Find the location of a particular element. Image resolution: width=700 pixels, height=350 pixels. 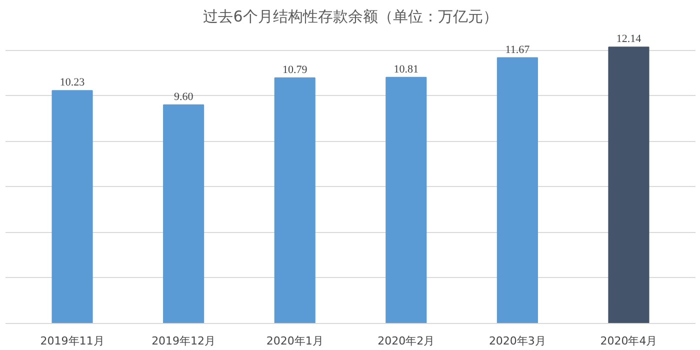

data-label: 10.81 is located at coordinates (406, 69).